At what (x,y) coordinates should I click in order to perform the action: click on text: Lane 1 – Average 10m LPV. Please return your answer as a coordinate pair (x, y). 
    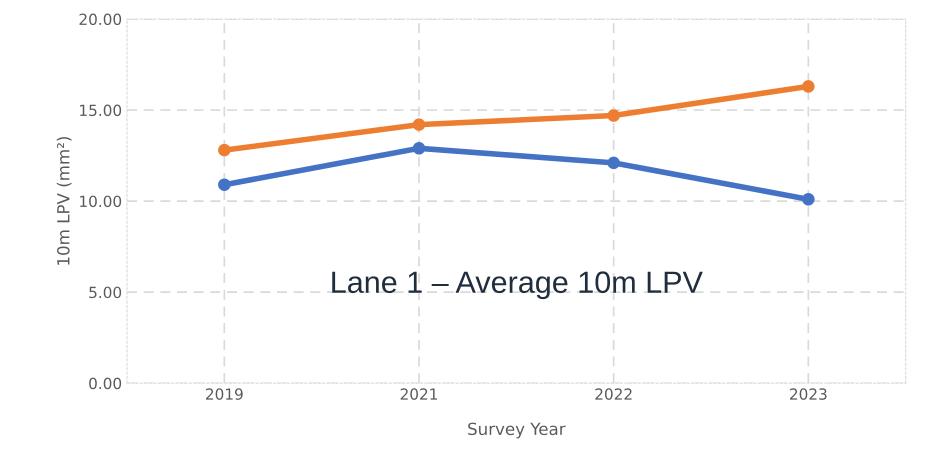
    Looking at the image, I should click on (517, 285).